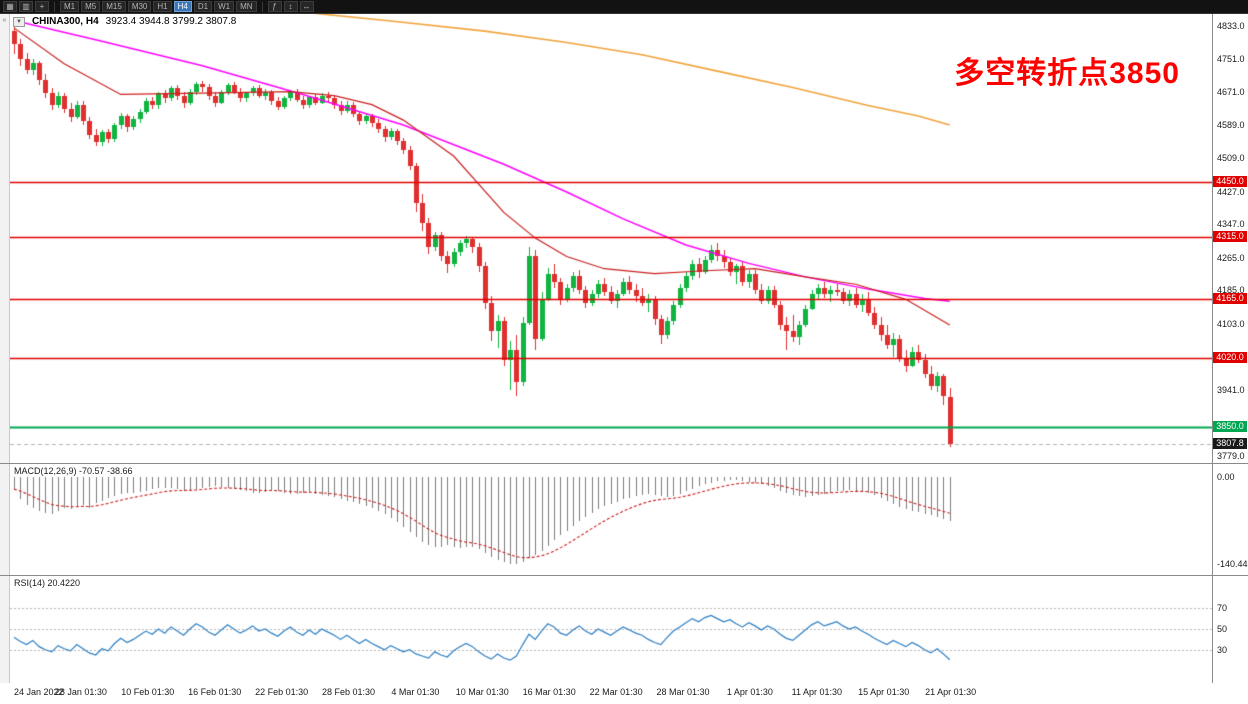 The width and height of the screenshot is (1248, 704). Describe the element at coordinates (482, 692) in the screenshot. I see `time-axis-label: 10 Mar 01:30` at that location.